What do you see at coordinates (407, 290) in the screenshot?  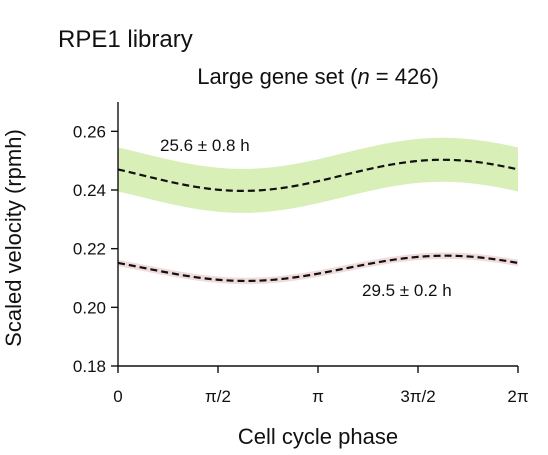 I see `series-2-period-annotation: 29.5 ± 0.2 h` at bounding box center [407, 290].